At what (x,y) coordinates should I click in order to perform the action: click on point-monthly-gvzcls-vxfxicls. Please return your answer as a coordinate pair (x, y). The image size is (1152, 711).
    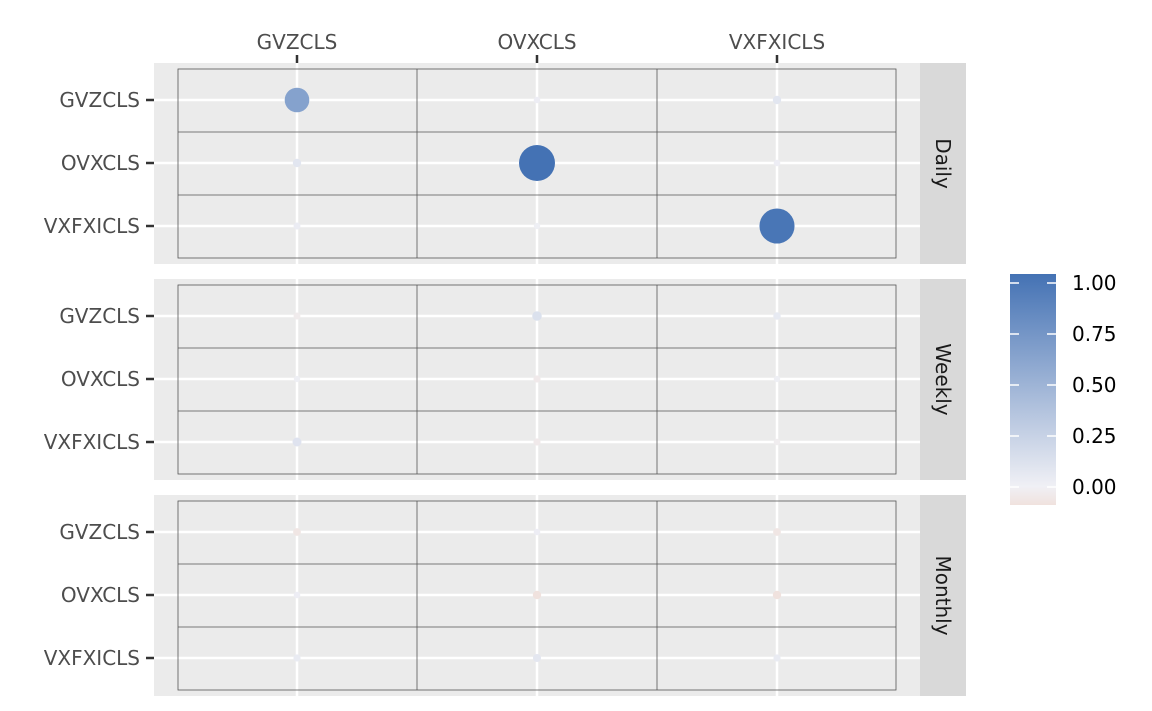
    Looking at the image, I should click on (777, 532).